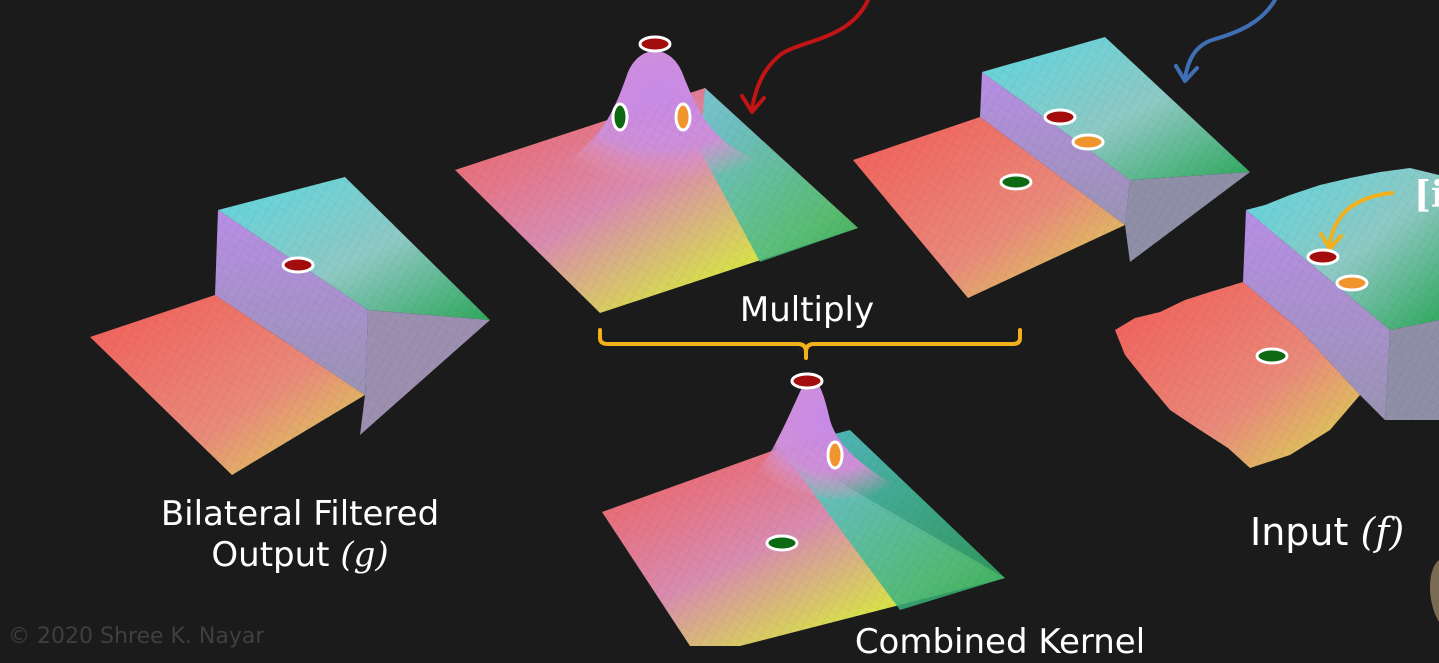 This screenshot has height=663, width=1439. What do you see at coordinates (1000, 642) in the screenshot?
I see `combined-kernel-label: Combined Kernel` at bounding box center [1000, 642].